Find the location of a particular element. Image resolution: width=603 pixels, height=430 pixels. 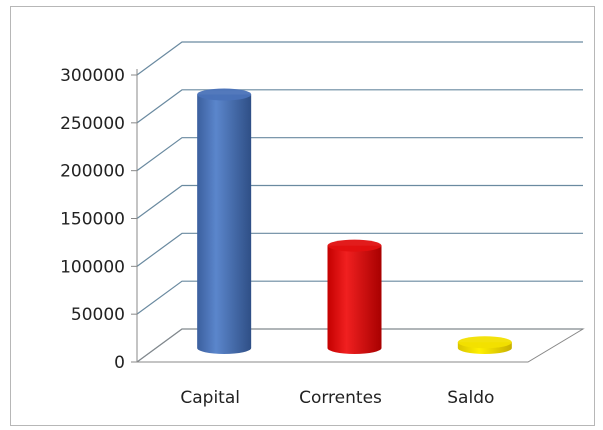

x-tick-label: Capital is located at coordinates (210, 398).